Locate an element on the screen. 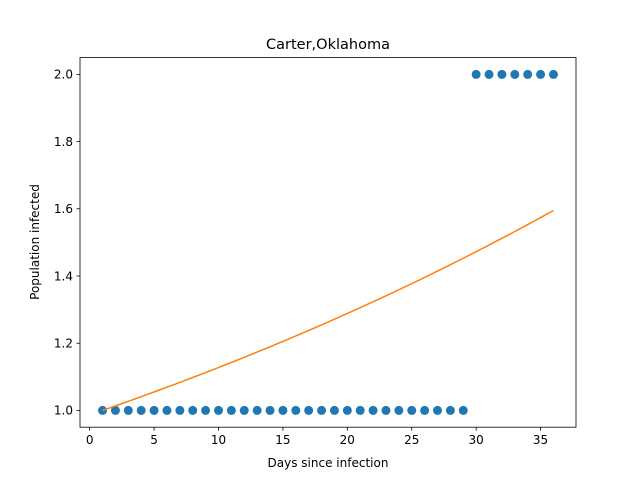 This screenshot has height=480, width=640. x-tick-label: 20 is located at coordinates (347, 440).